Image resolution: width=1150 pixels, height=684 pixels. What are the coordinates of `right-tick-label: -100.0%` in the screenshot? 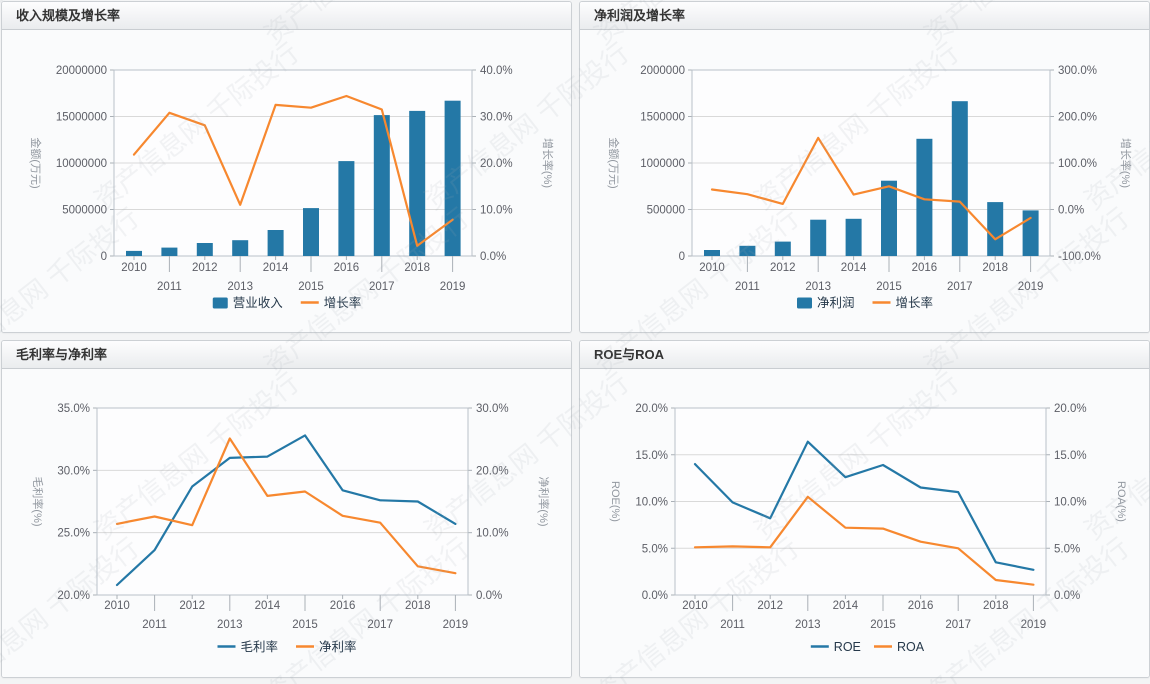 It's located at (1079, 257).